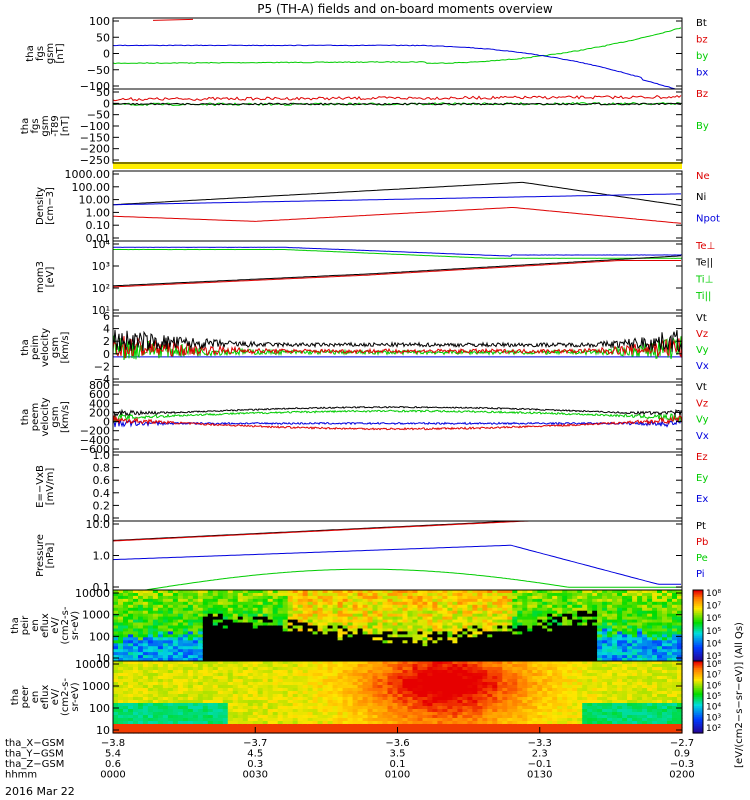  I want to click on series-Te-par, so click(397, 271).